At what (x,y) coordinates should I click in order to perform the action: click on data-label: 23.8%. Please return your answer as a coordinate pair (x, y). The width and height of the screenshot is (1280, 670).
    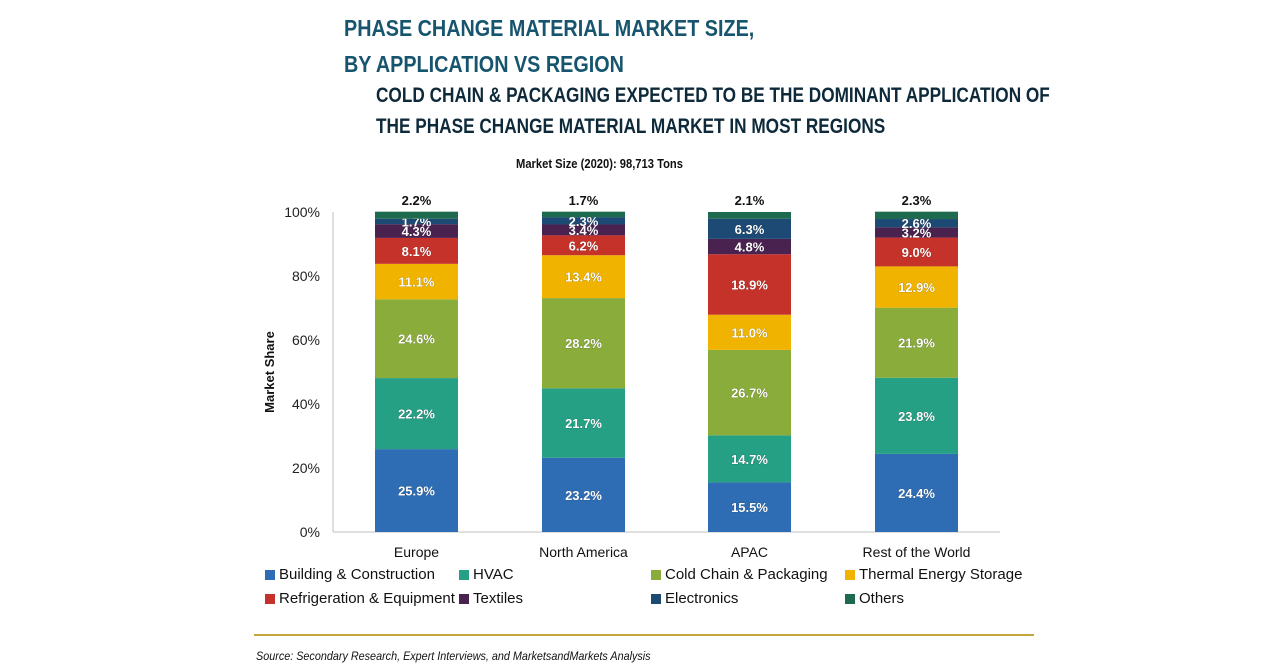
    Looking at the image, I should click on (916, 416).